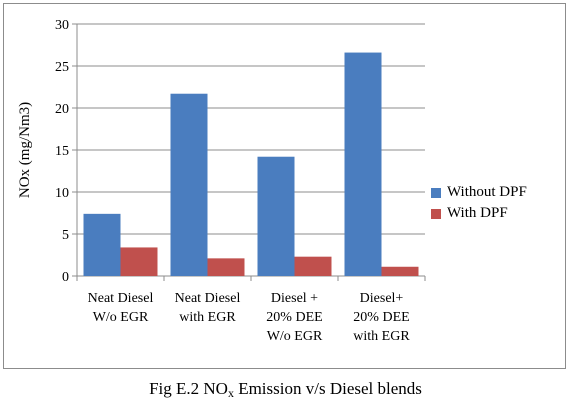 Image resolution: width=571 pixels, height=410 pixels. I want to click on category-label-0: Neat Diesel W/o EGR, so click(121, 308).